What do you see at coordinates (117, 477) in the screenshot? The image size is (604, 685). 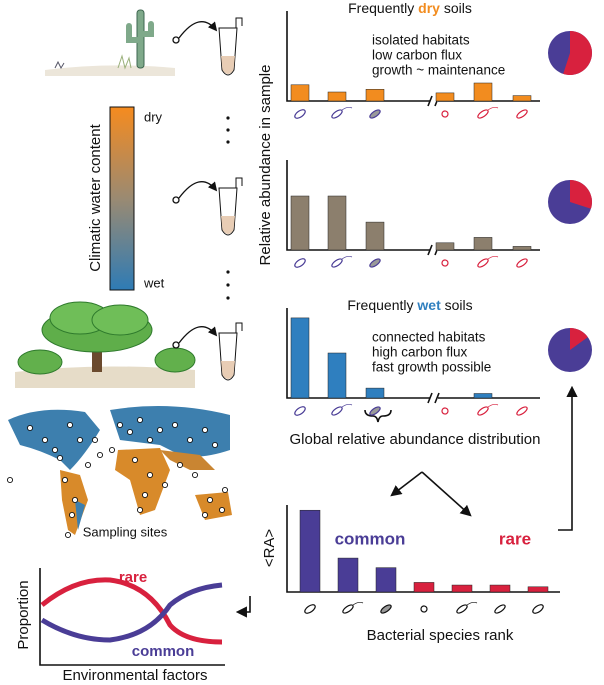 I see `sampling-sites` at bounding box center [117, 477].